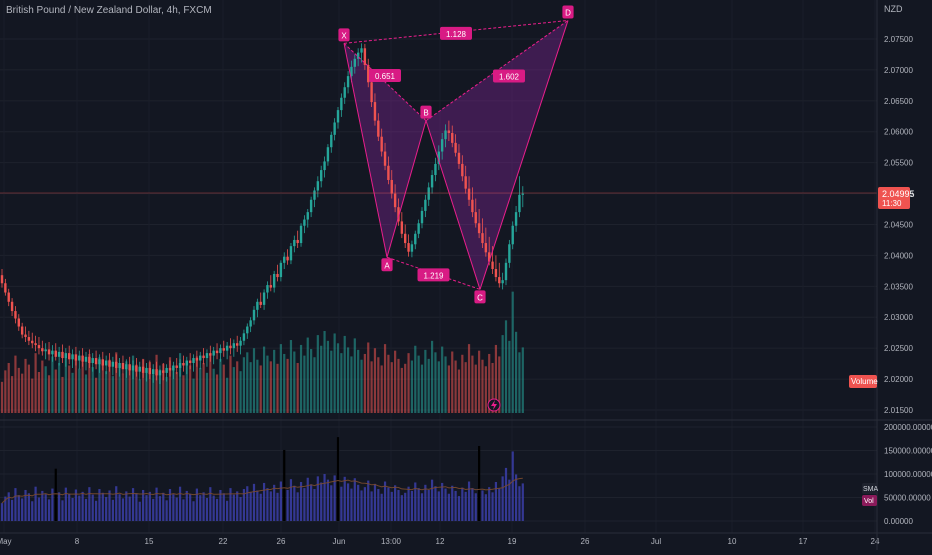 The width and height of the screenshot is (932, 555). I want to click on pattern-labels: X A B C D 0.651 1.219 1.602 1.128, so click(456, 154).